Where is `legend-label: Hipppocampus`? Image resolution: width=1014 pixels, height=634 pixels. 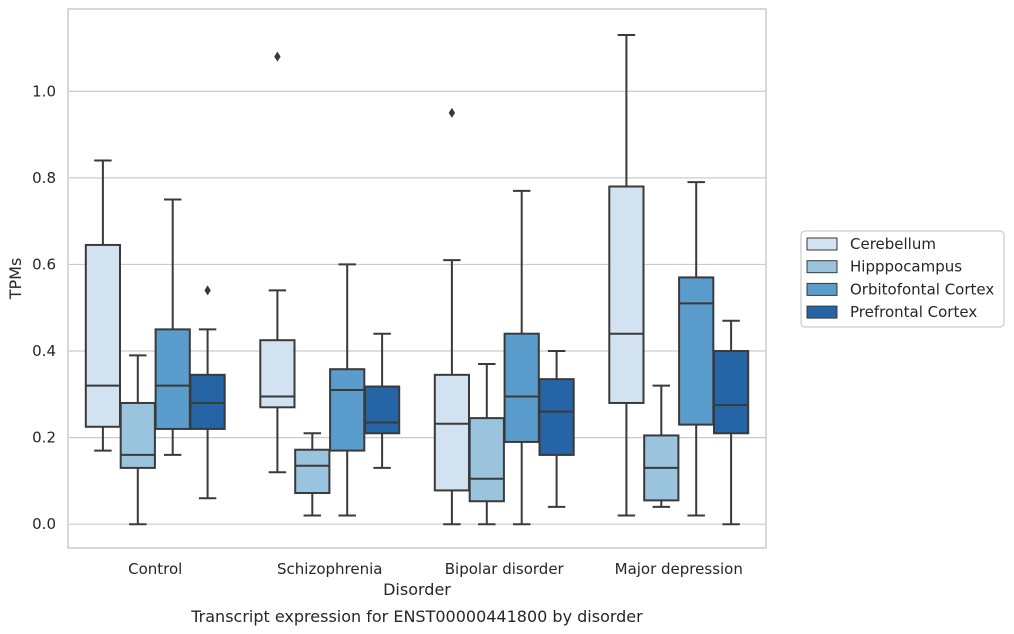
legend-label: Hipppocampus is located at coordinates (906, 267).